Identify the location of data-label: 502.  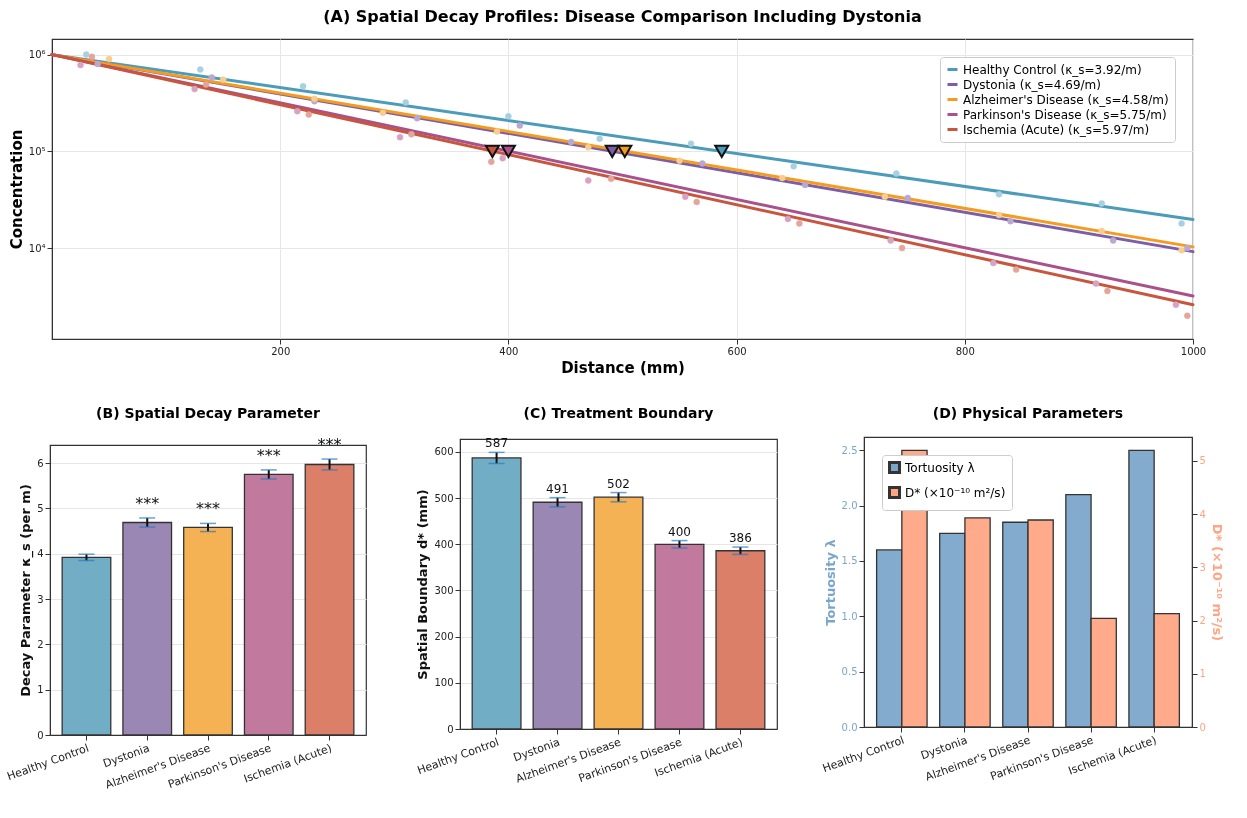
(618, 483).